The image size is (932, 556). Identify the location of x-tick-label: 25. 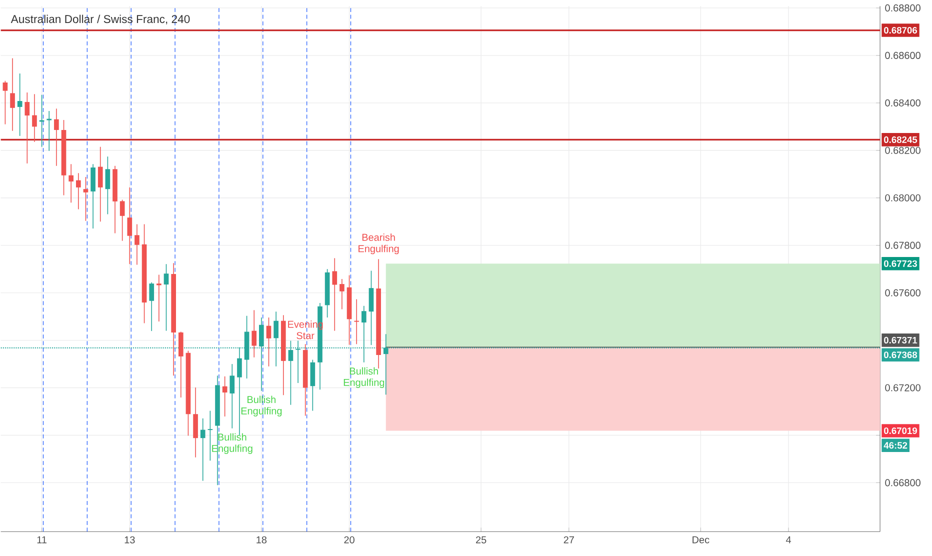
(481, 540).